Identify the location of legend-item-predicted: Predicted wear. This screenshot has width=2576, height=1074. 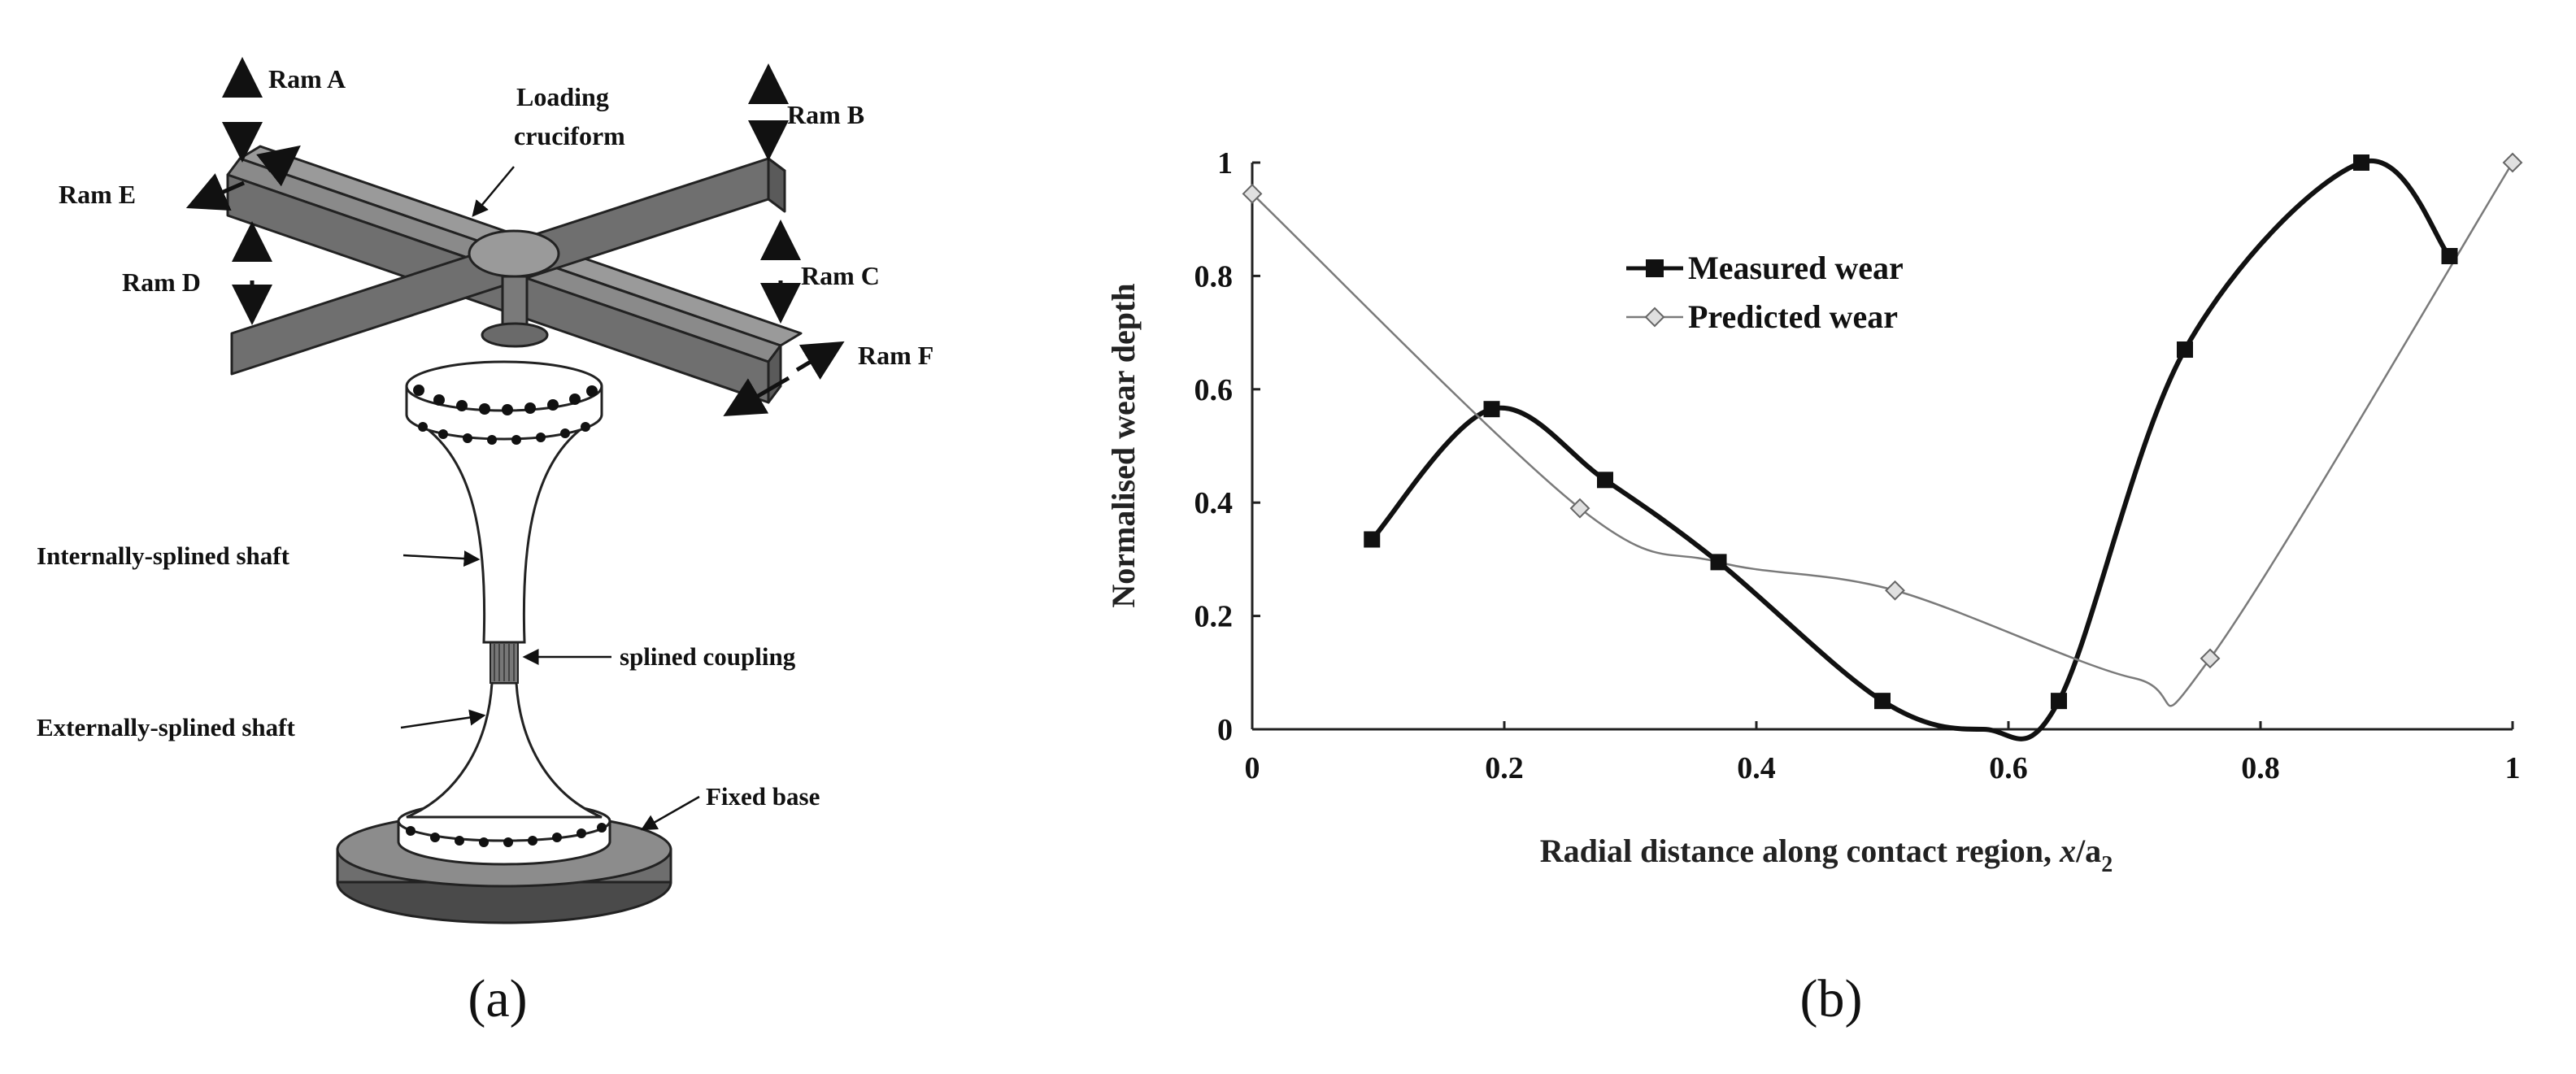
(1762, 316).